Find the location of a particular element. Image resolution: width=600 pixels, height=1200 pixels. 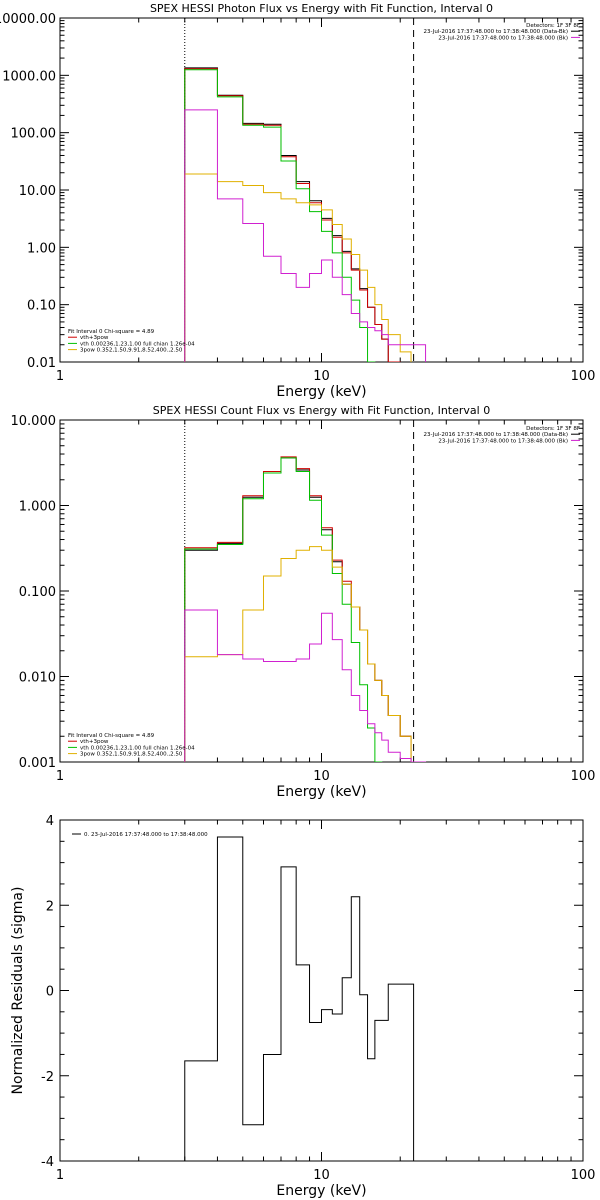

y-tick-label: 10000.00 is located at coordinates (28, 19).